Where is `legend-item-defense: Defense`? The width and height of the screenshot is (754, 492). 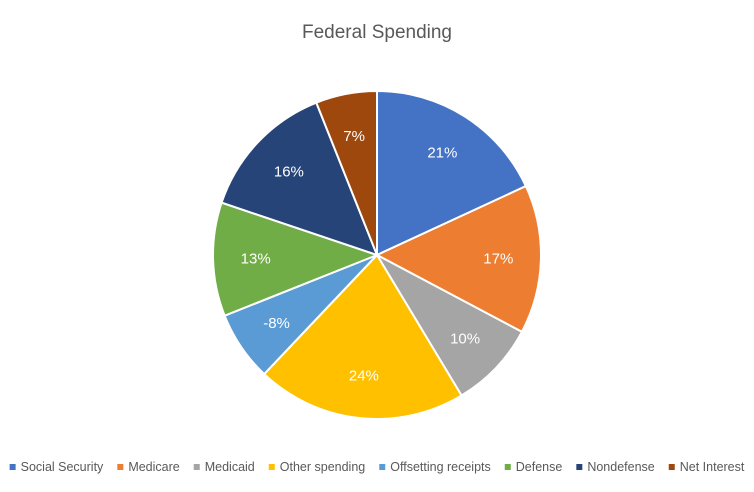
legend-item-defense: Defense is located at coordinates (533, 467).